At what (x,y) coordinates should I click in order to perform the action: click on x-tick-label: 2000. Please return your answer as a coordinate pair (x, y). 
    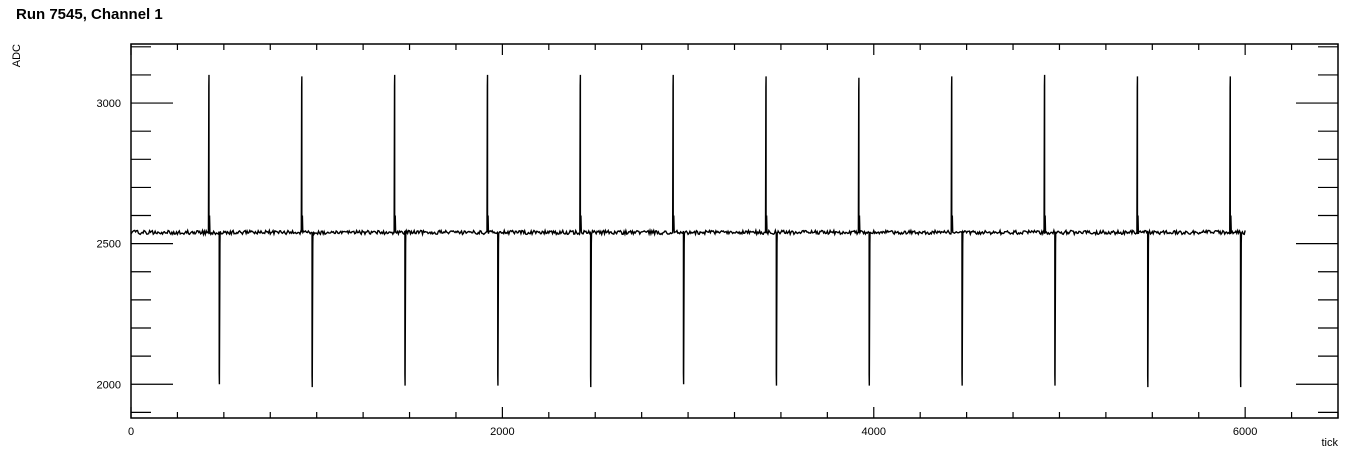
    Looking at the image, I should click on (502, 432).